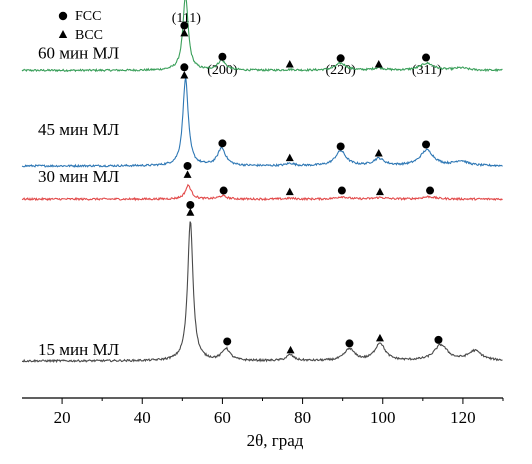 This screenshot has height=464, width=532. I want to click on x-tick-label: 80, so click(302, 417).